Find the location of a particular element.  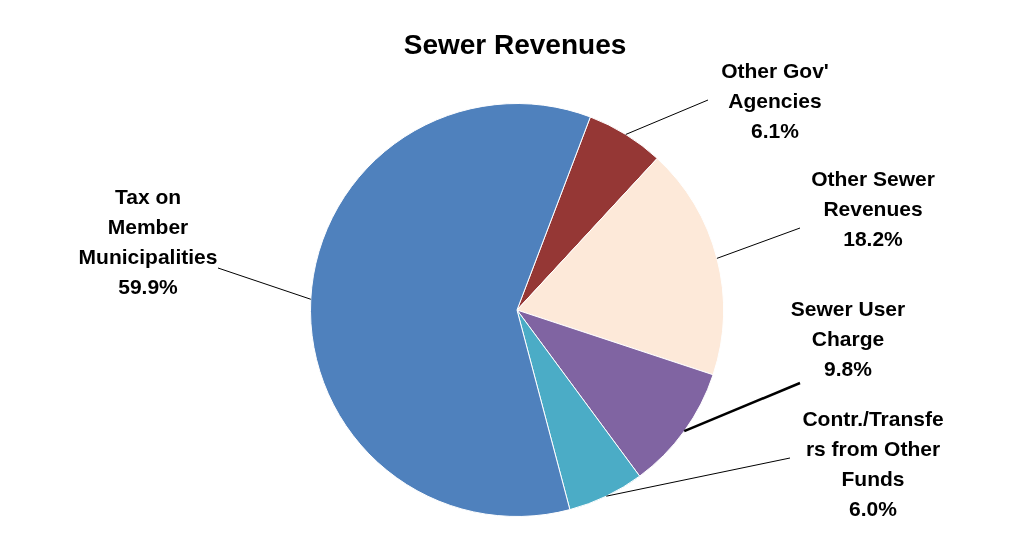

data-label: 18.2% is located at coordinates (873, 238).